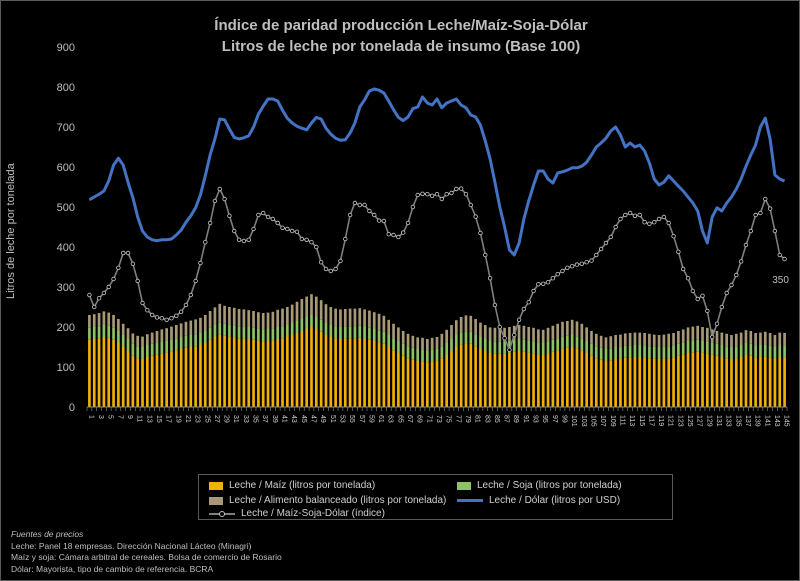  Describe the element at coordinates (467, 419) in the screenshot. I see `x-tick-label: 79` at that location.